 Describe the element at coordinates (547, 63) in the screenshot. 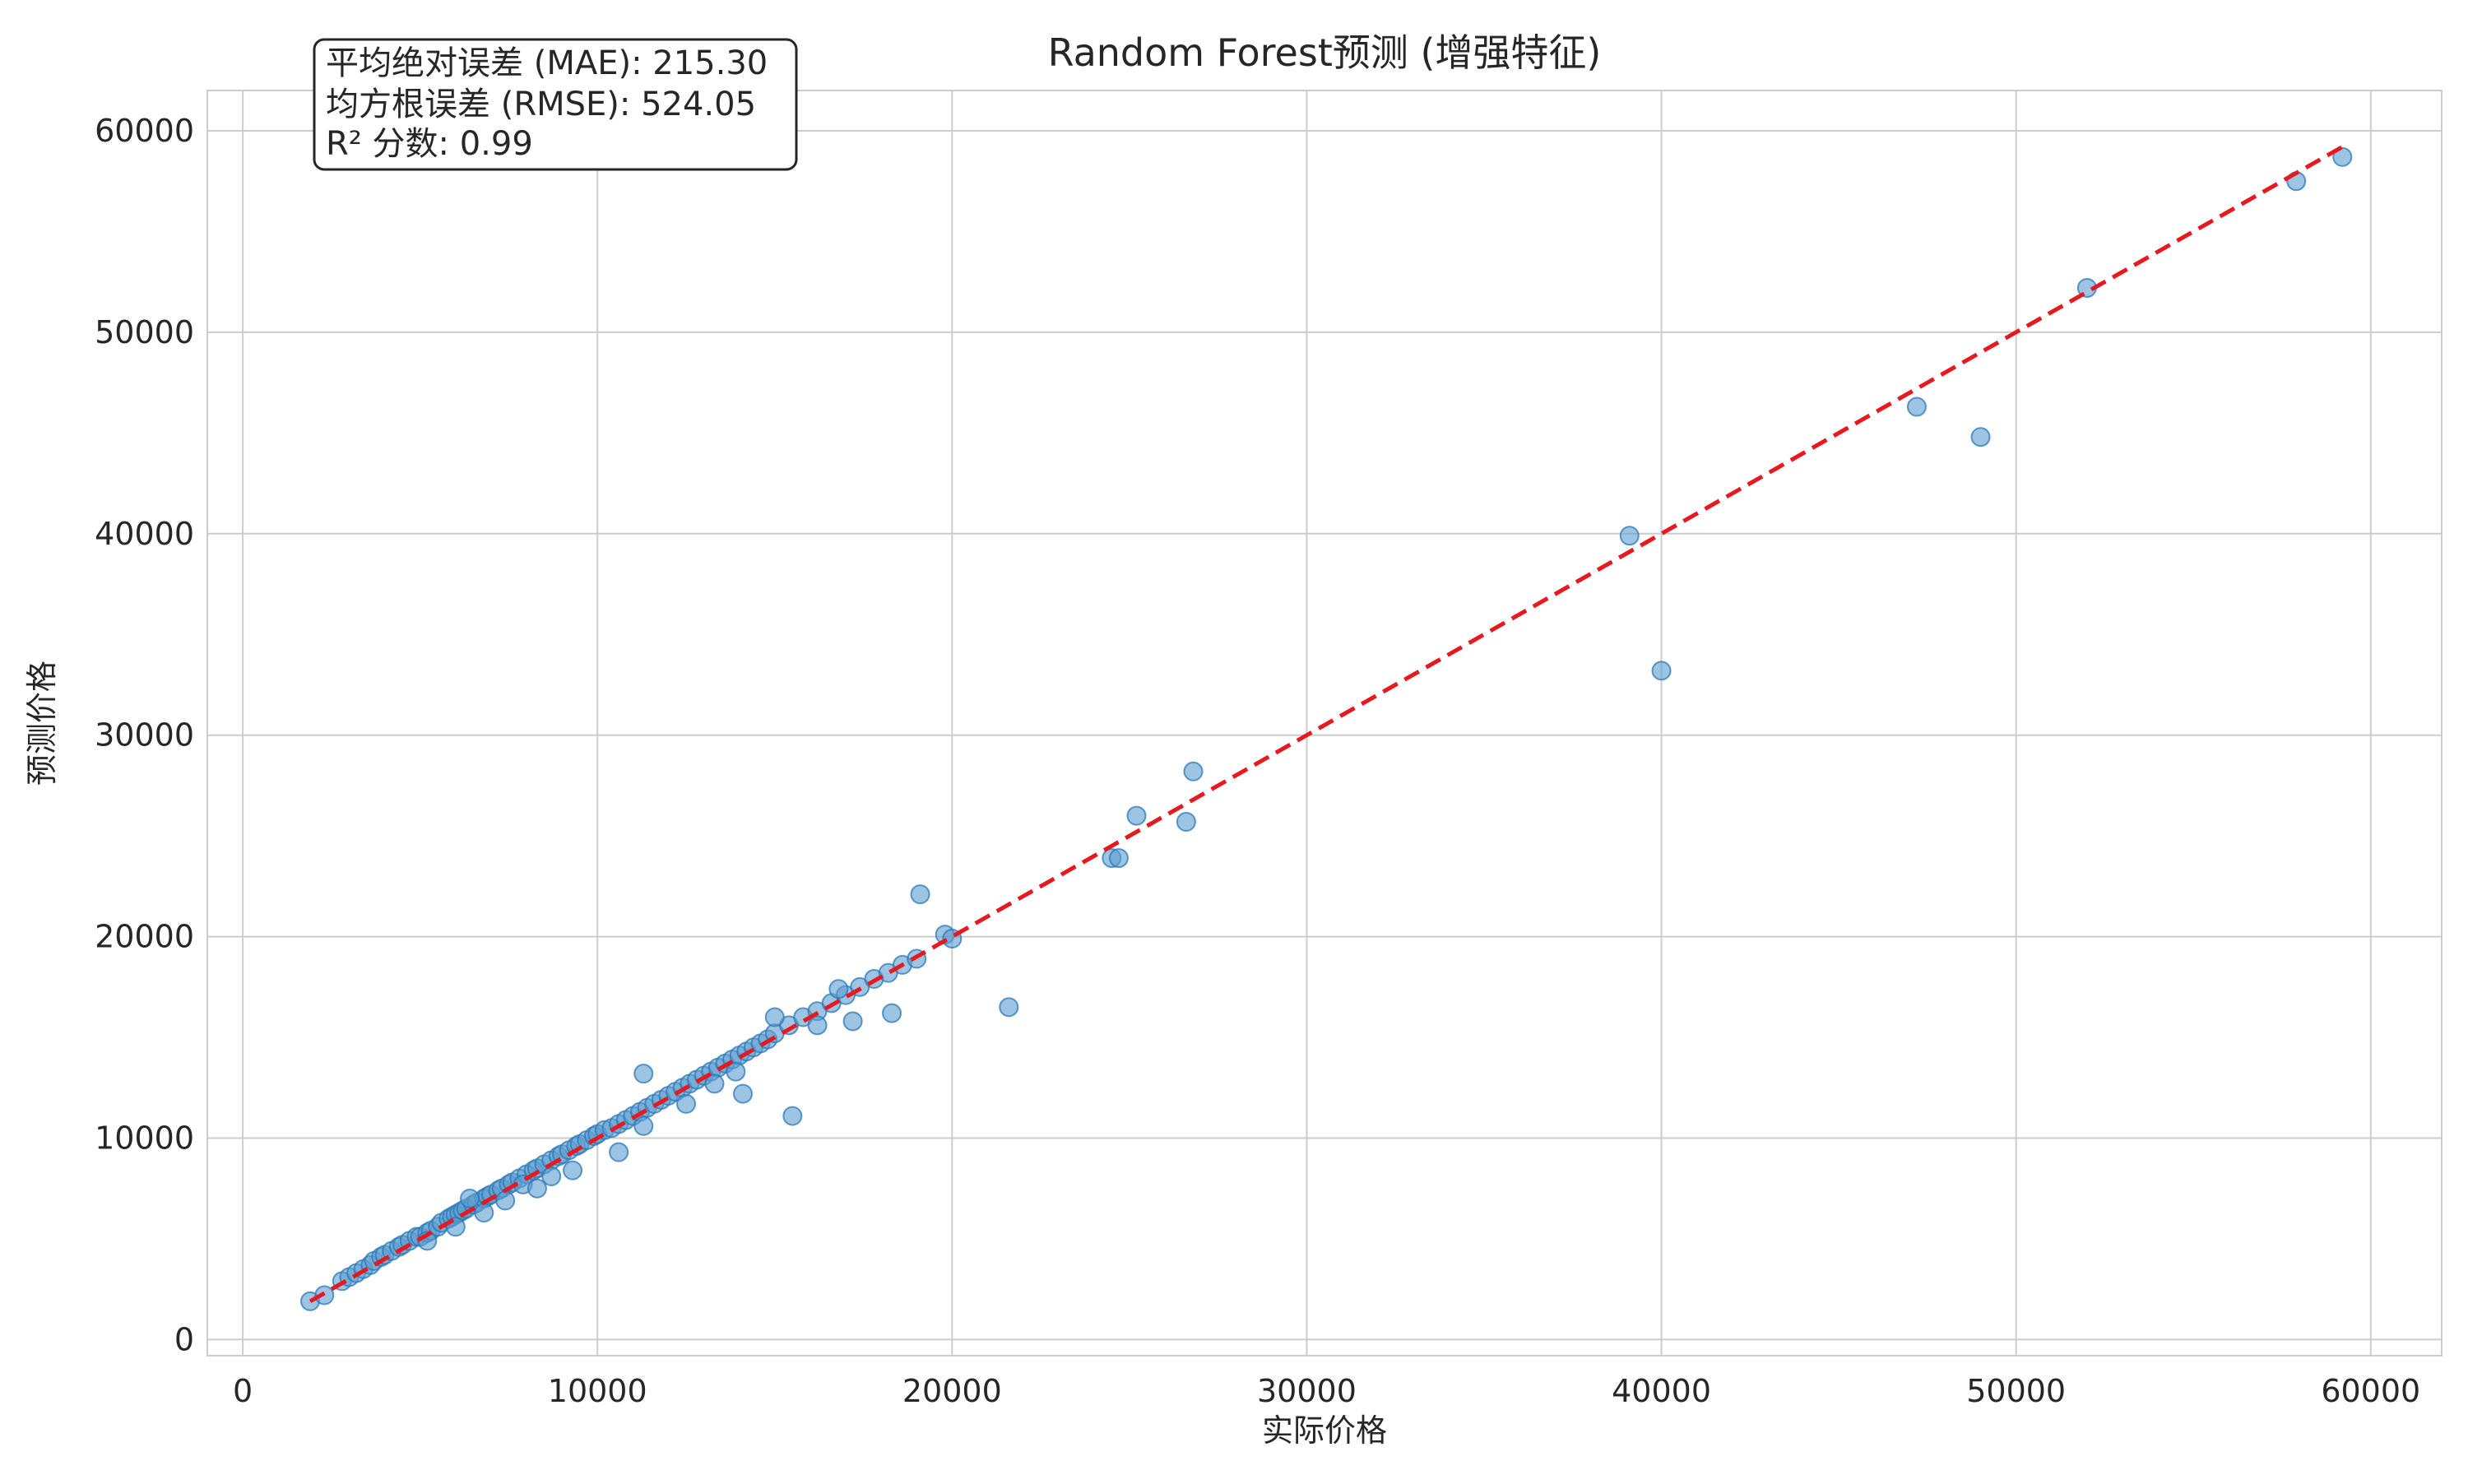

I see `mae-text: 平均绝对误差 (MAE): 215.30` at that location.